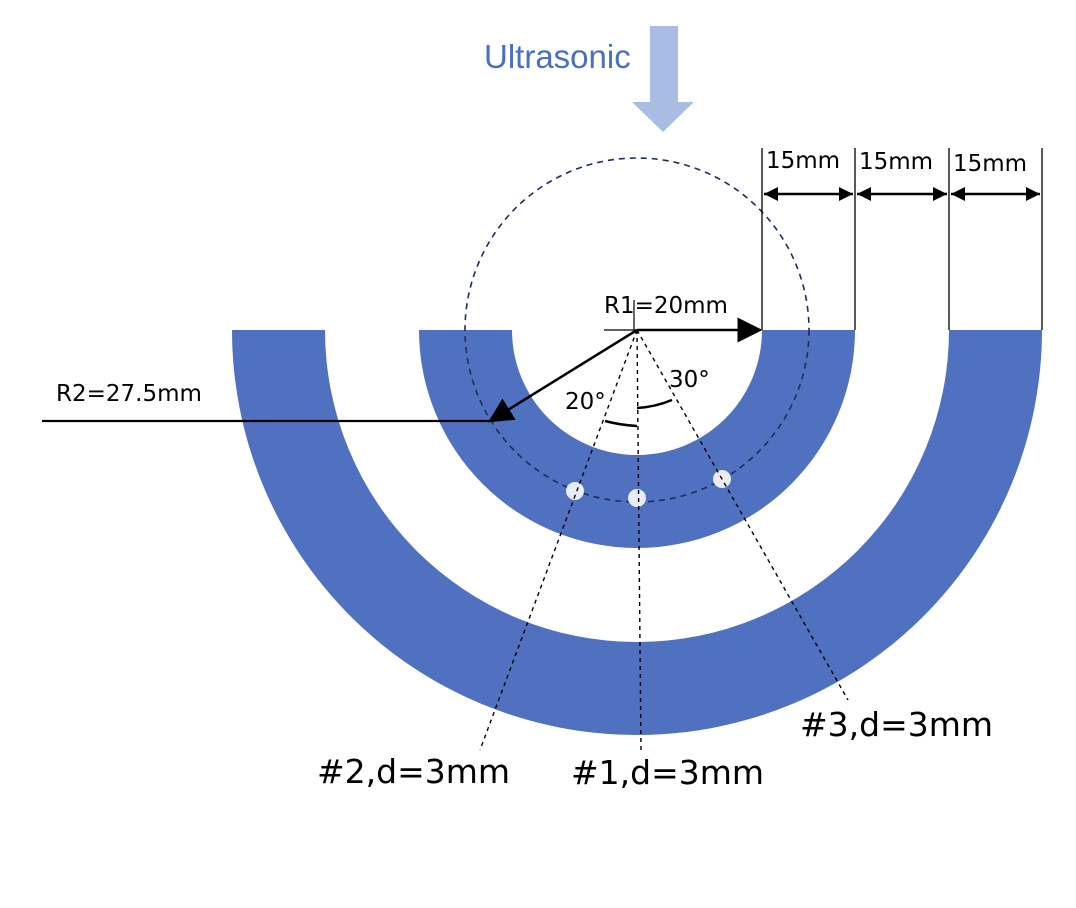 The image size is (1076, 908). Describe the element at coordinates (666, 306) in the screenshot. I see `r1-label: R1=20mm` at that location.